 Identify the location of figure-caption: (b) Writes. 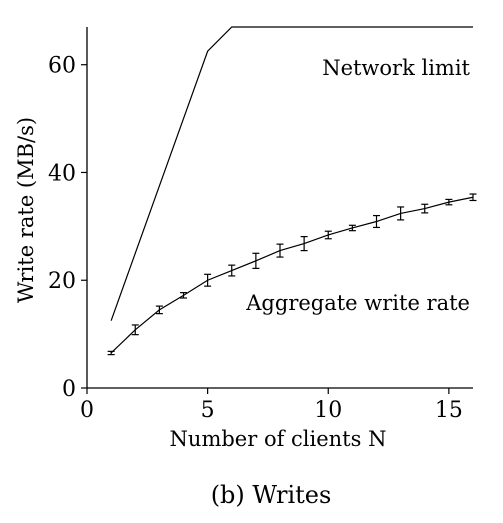
(271, 495).